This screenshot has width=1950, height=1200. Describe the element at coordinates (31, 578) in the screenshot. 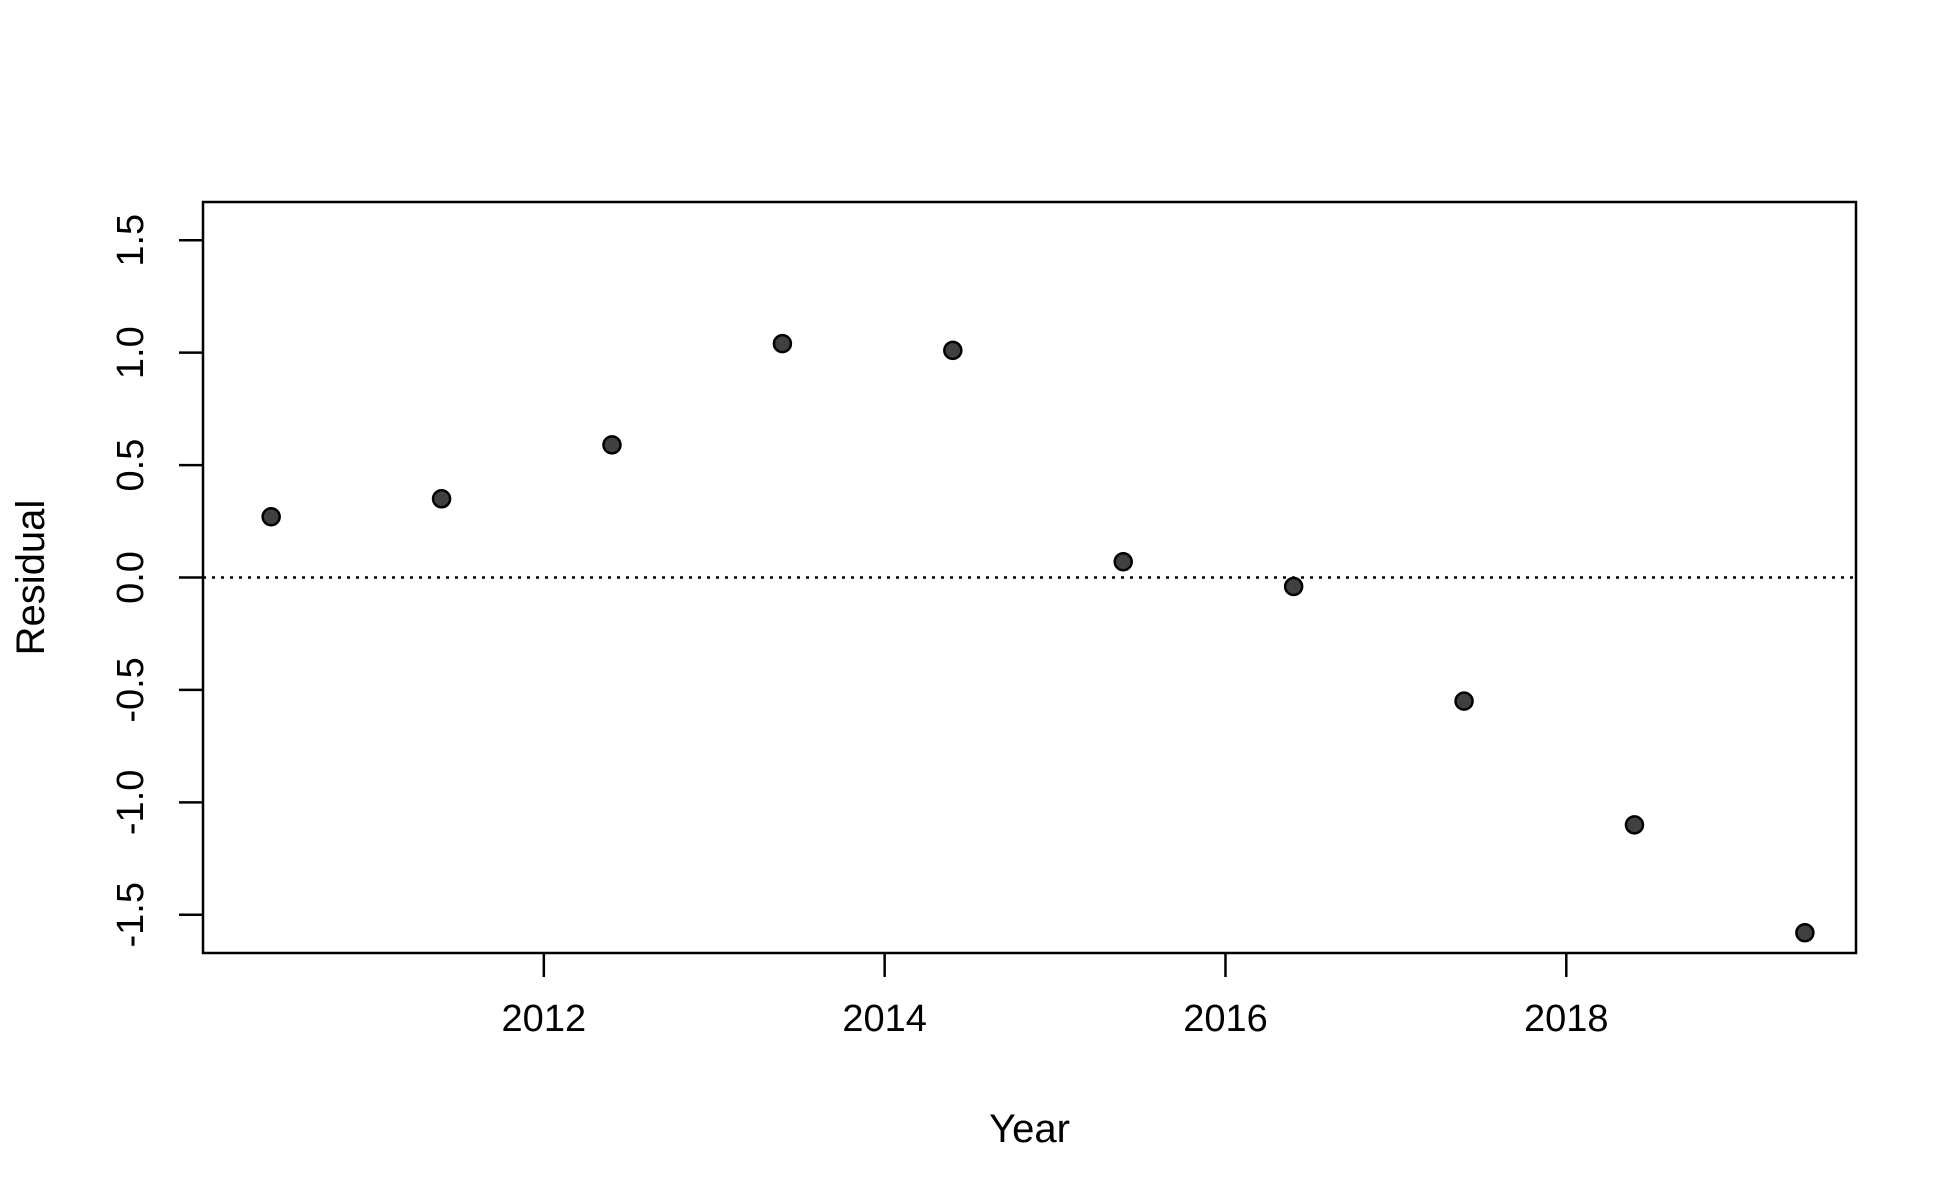

I see `y-axis-title: Residual` at that location.